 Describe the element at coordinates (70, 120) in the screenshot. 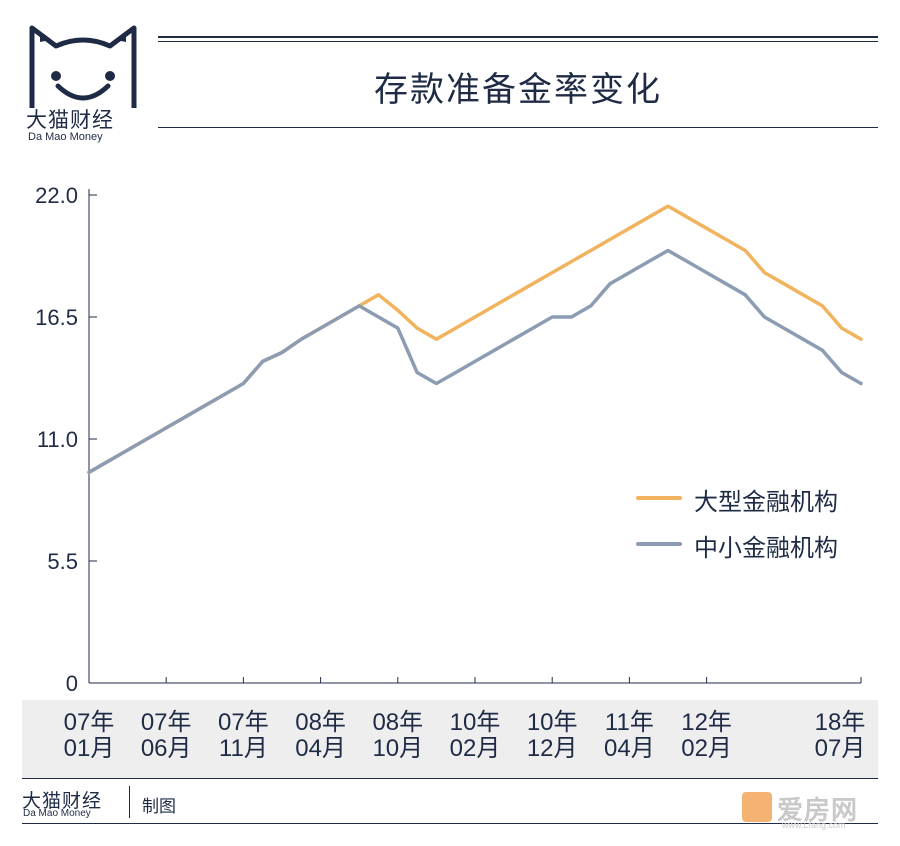

I see `brand-name-cn: 大猫财经` at that location.